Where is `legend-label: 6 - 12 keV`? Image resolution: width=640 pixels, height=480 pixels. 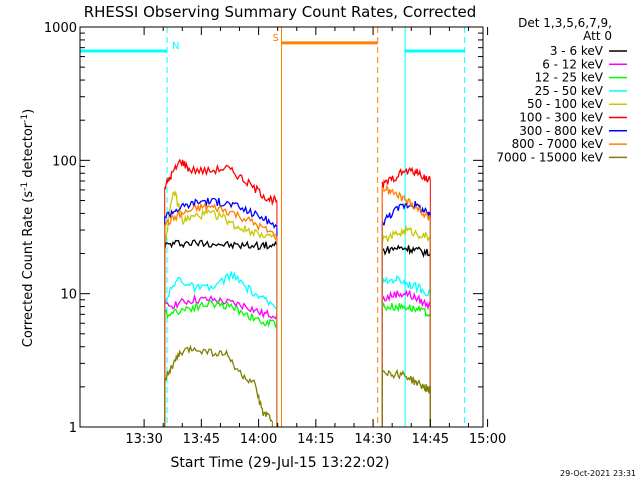 legend-label: 6 - 12 keV is located at coordinates (573, 64).